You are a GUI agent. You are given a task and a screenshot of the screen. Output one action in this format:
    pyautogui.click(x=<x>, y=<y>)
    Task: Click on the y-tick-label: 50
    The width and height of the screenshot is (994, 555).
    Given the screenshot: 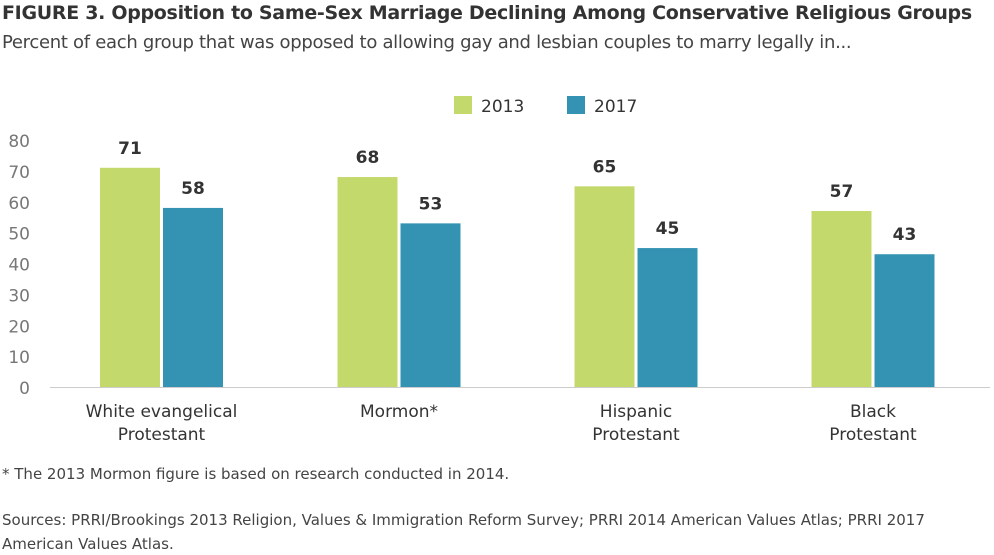 What is the action you would take?
    pyautogui.click(x=19, y=235)
    